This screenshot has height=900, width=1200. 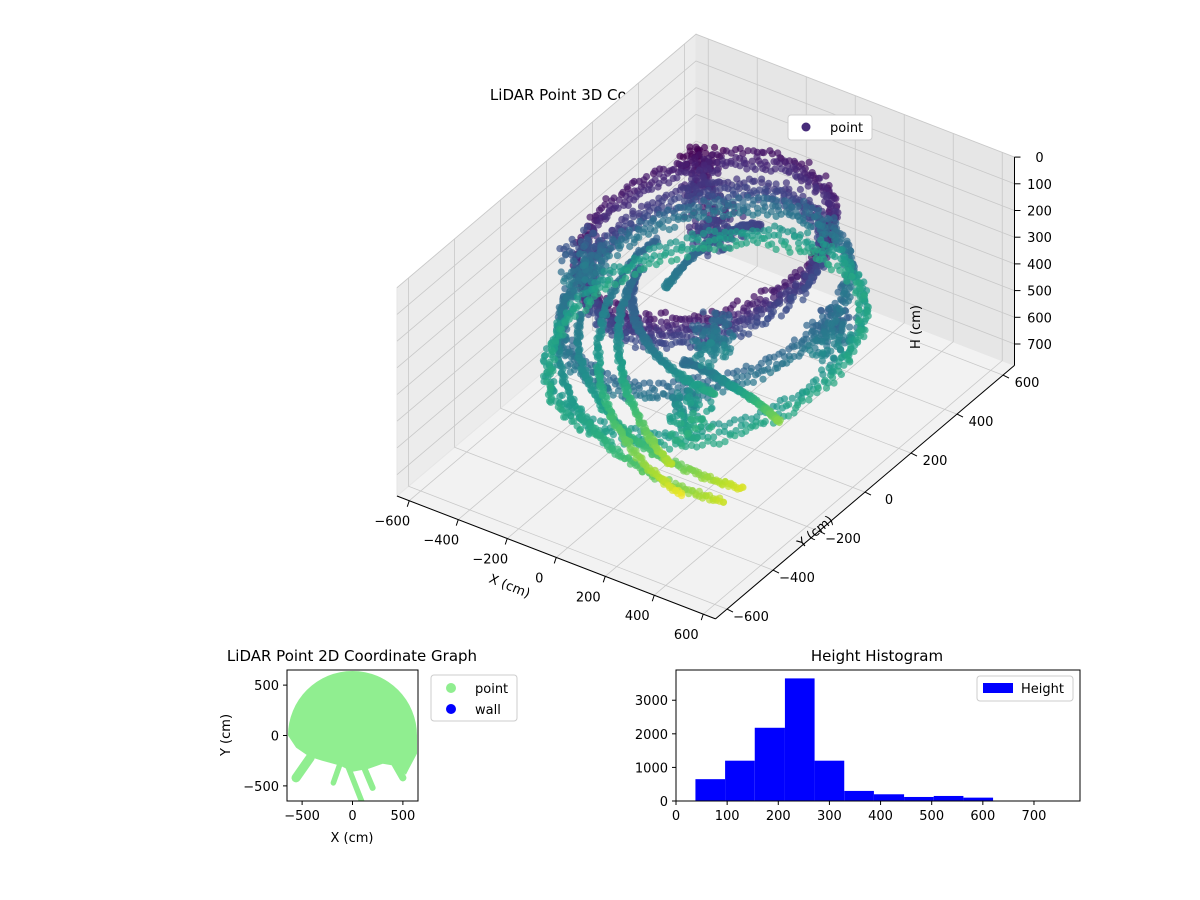 I want to click on grid-line-z, so click(x=705, y=187).